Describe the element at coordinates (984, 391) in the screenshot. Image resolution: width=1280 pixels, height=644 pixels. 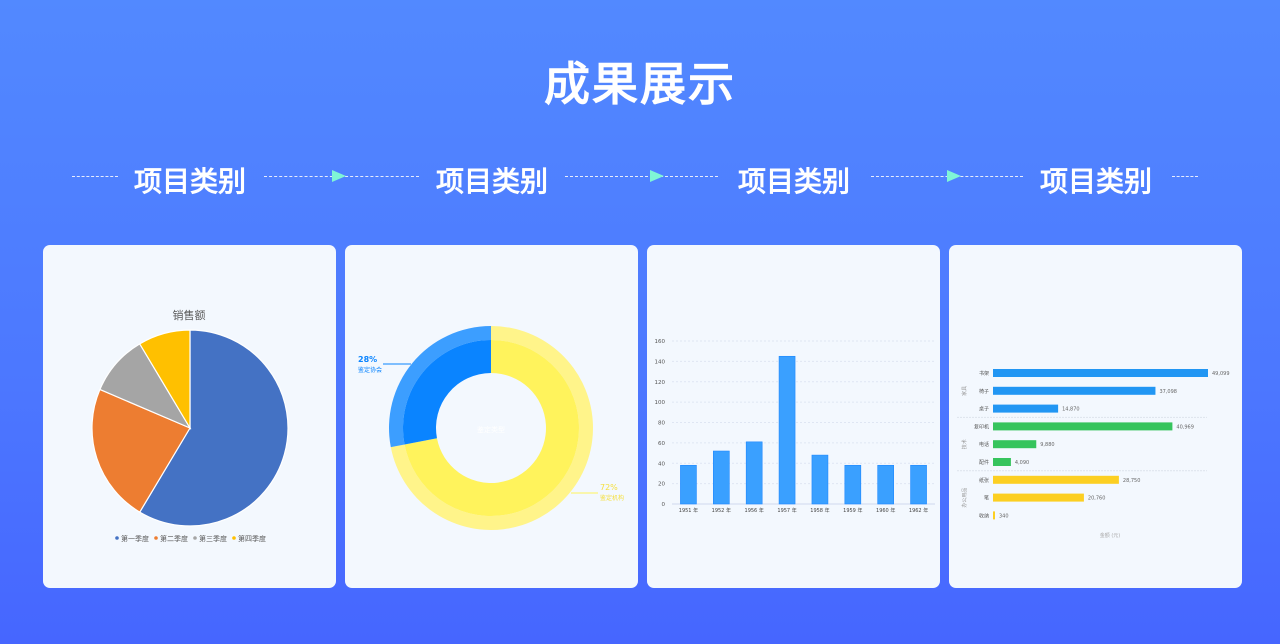
I see `category-label: 椅子` at that location.